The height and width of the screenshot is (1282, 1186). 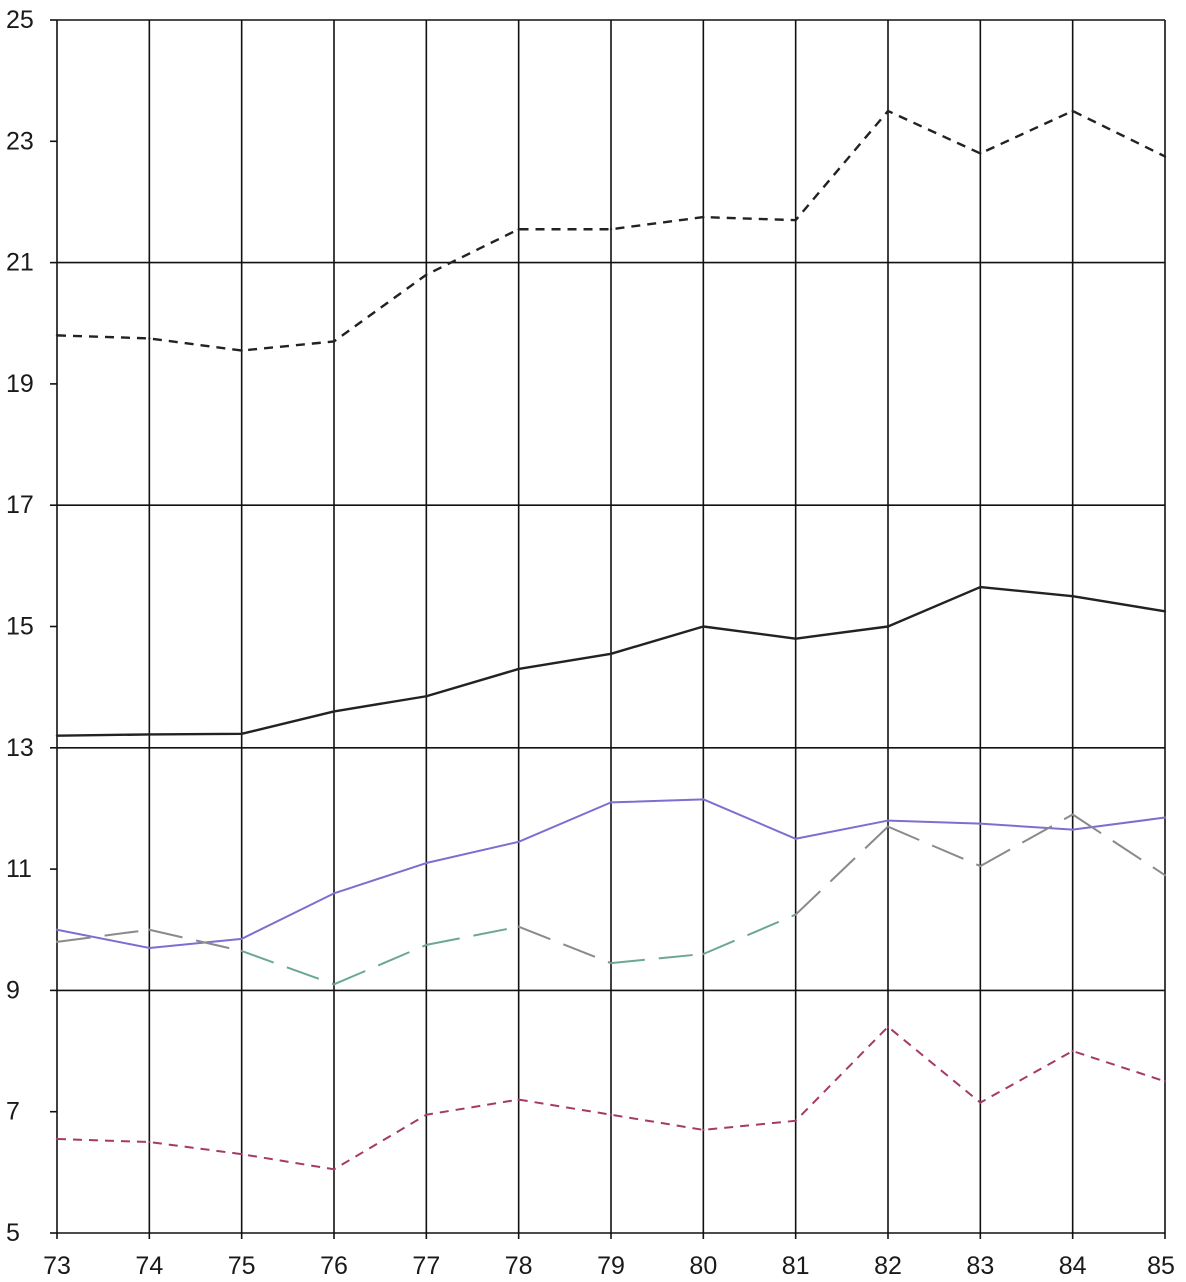 I want to click on y-tick-label: 13, so click(x=20, y=748).